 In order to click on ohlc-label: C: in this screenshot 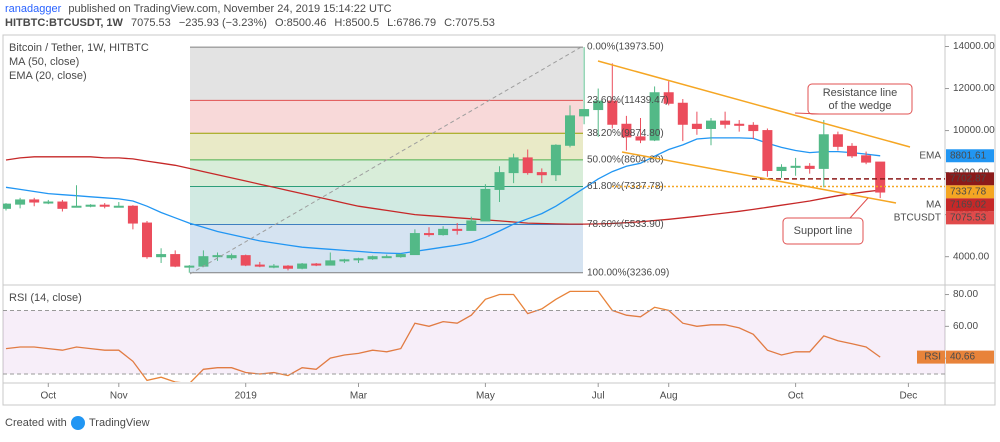, I will do `click(449, 23)`.